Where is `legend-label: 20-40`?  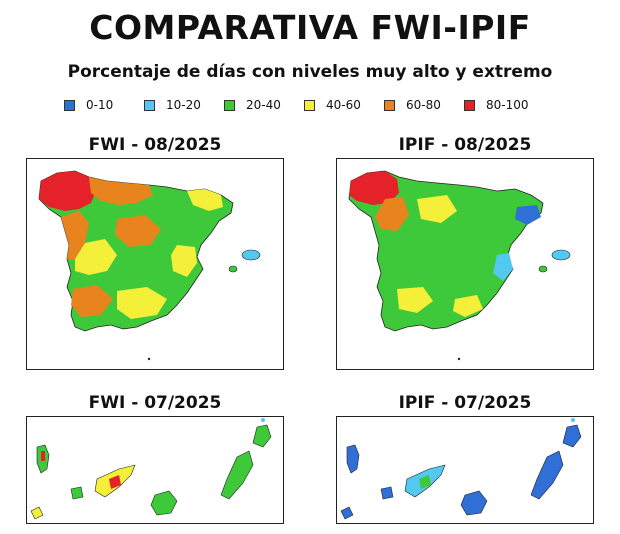
legend-label: 20-40 is located at coordinates (263, 105).